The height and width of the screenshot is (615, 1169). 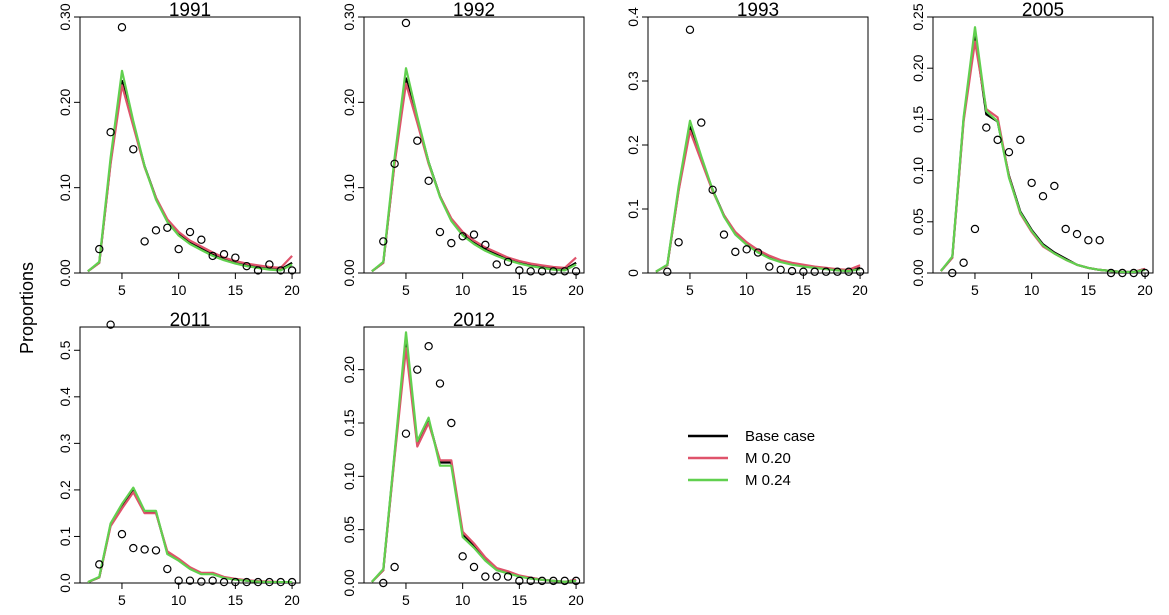 What do you see at coordinates (768, 480) in the screenshot?
I see `legend-label: M 0.24` at bounding box center [768, 480].